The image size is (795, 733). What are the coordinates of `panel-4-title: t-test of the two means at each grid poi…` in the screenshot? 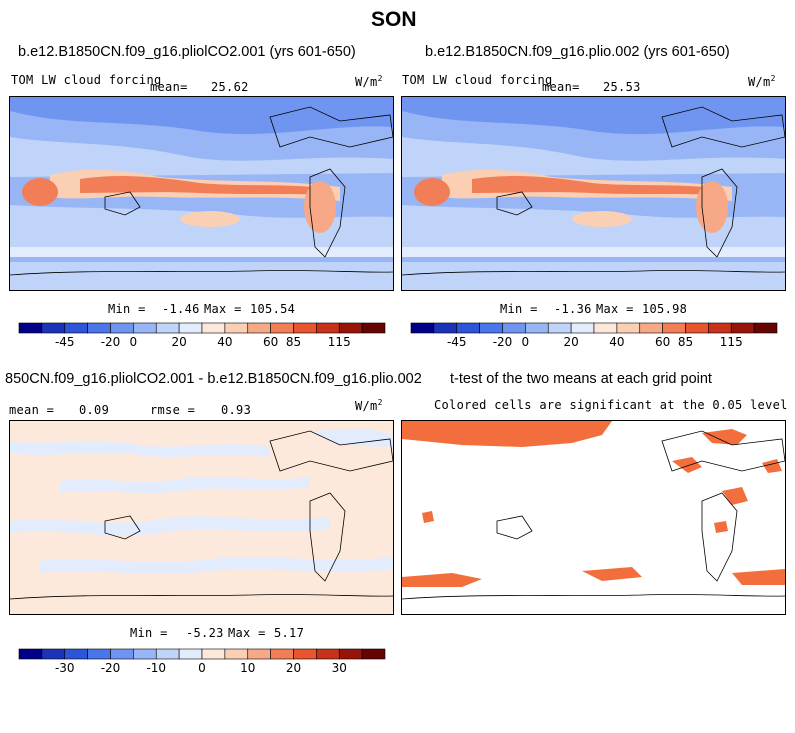 It's located at (581, 379).